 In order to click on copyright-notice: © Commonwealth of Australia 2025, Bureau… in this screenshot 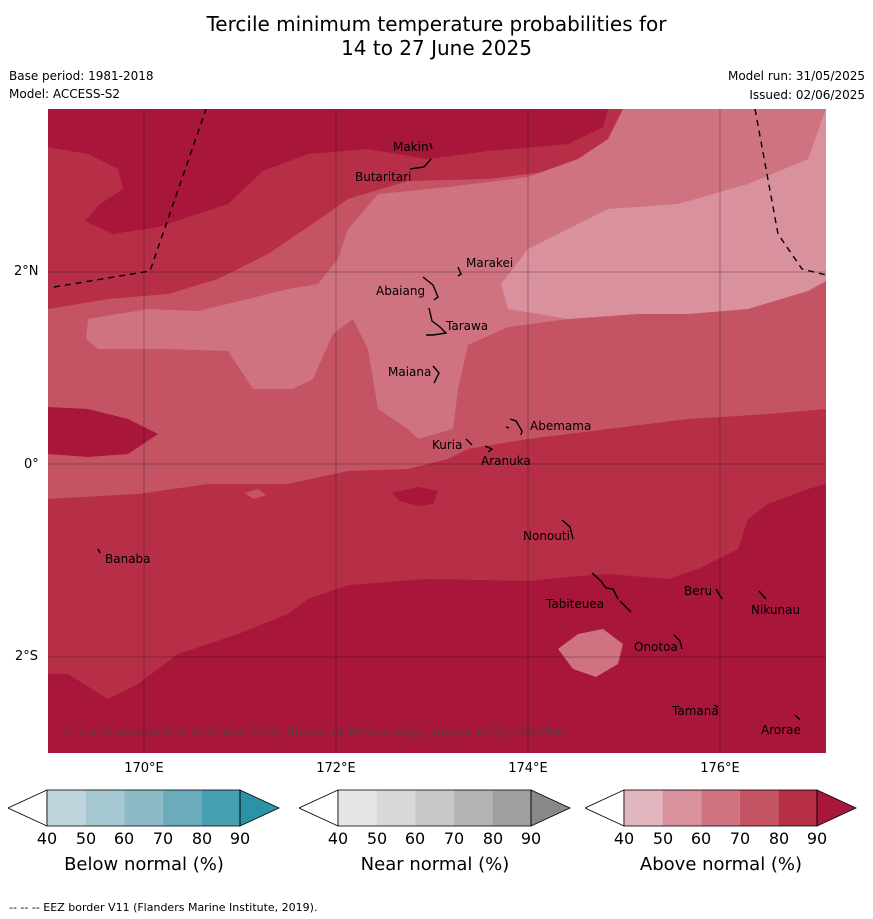, I will do `click(314, 732)`.